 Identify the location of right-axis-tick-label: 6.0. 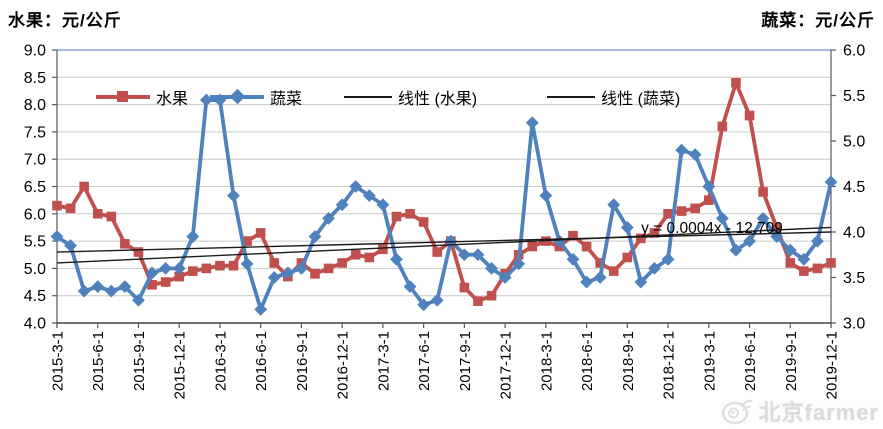
(854, 51).